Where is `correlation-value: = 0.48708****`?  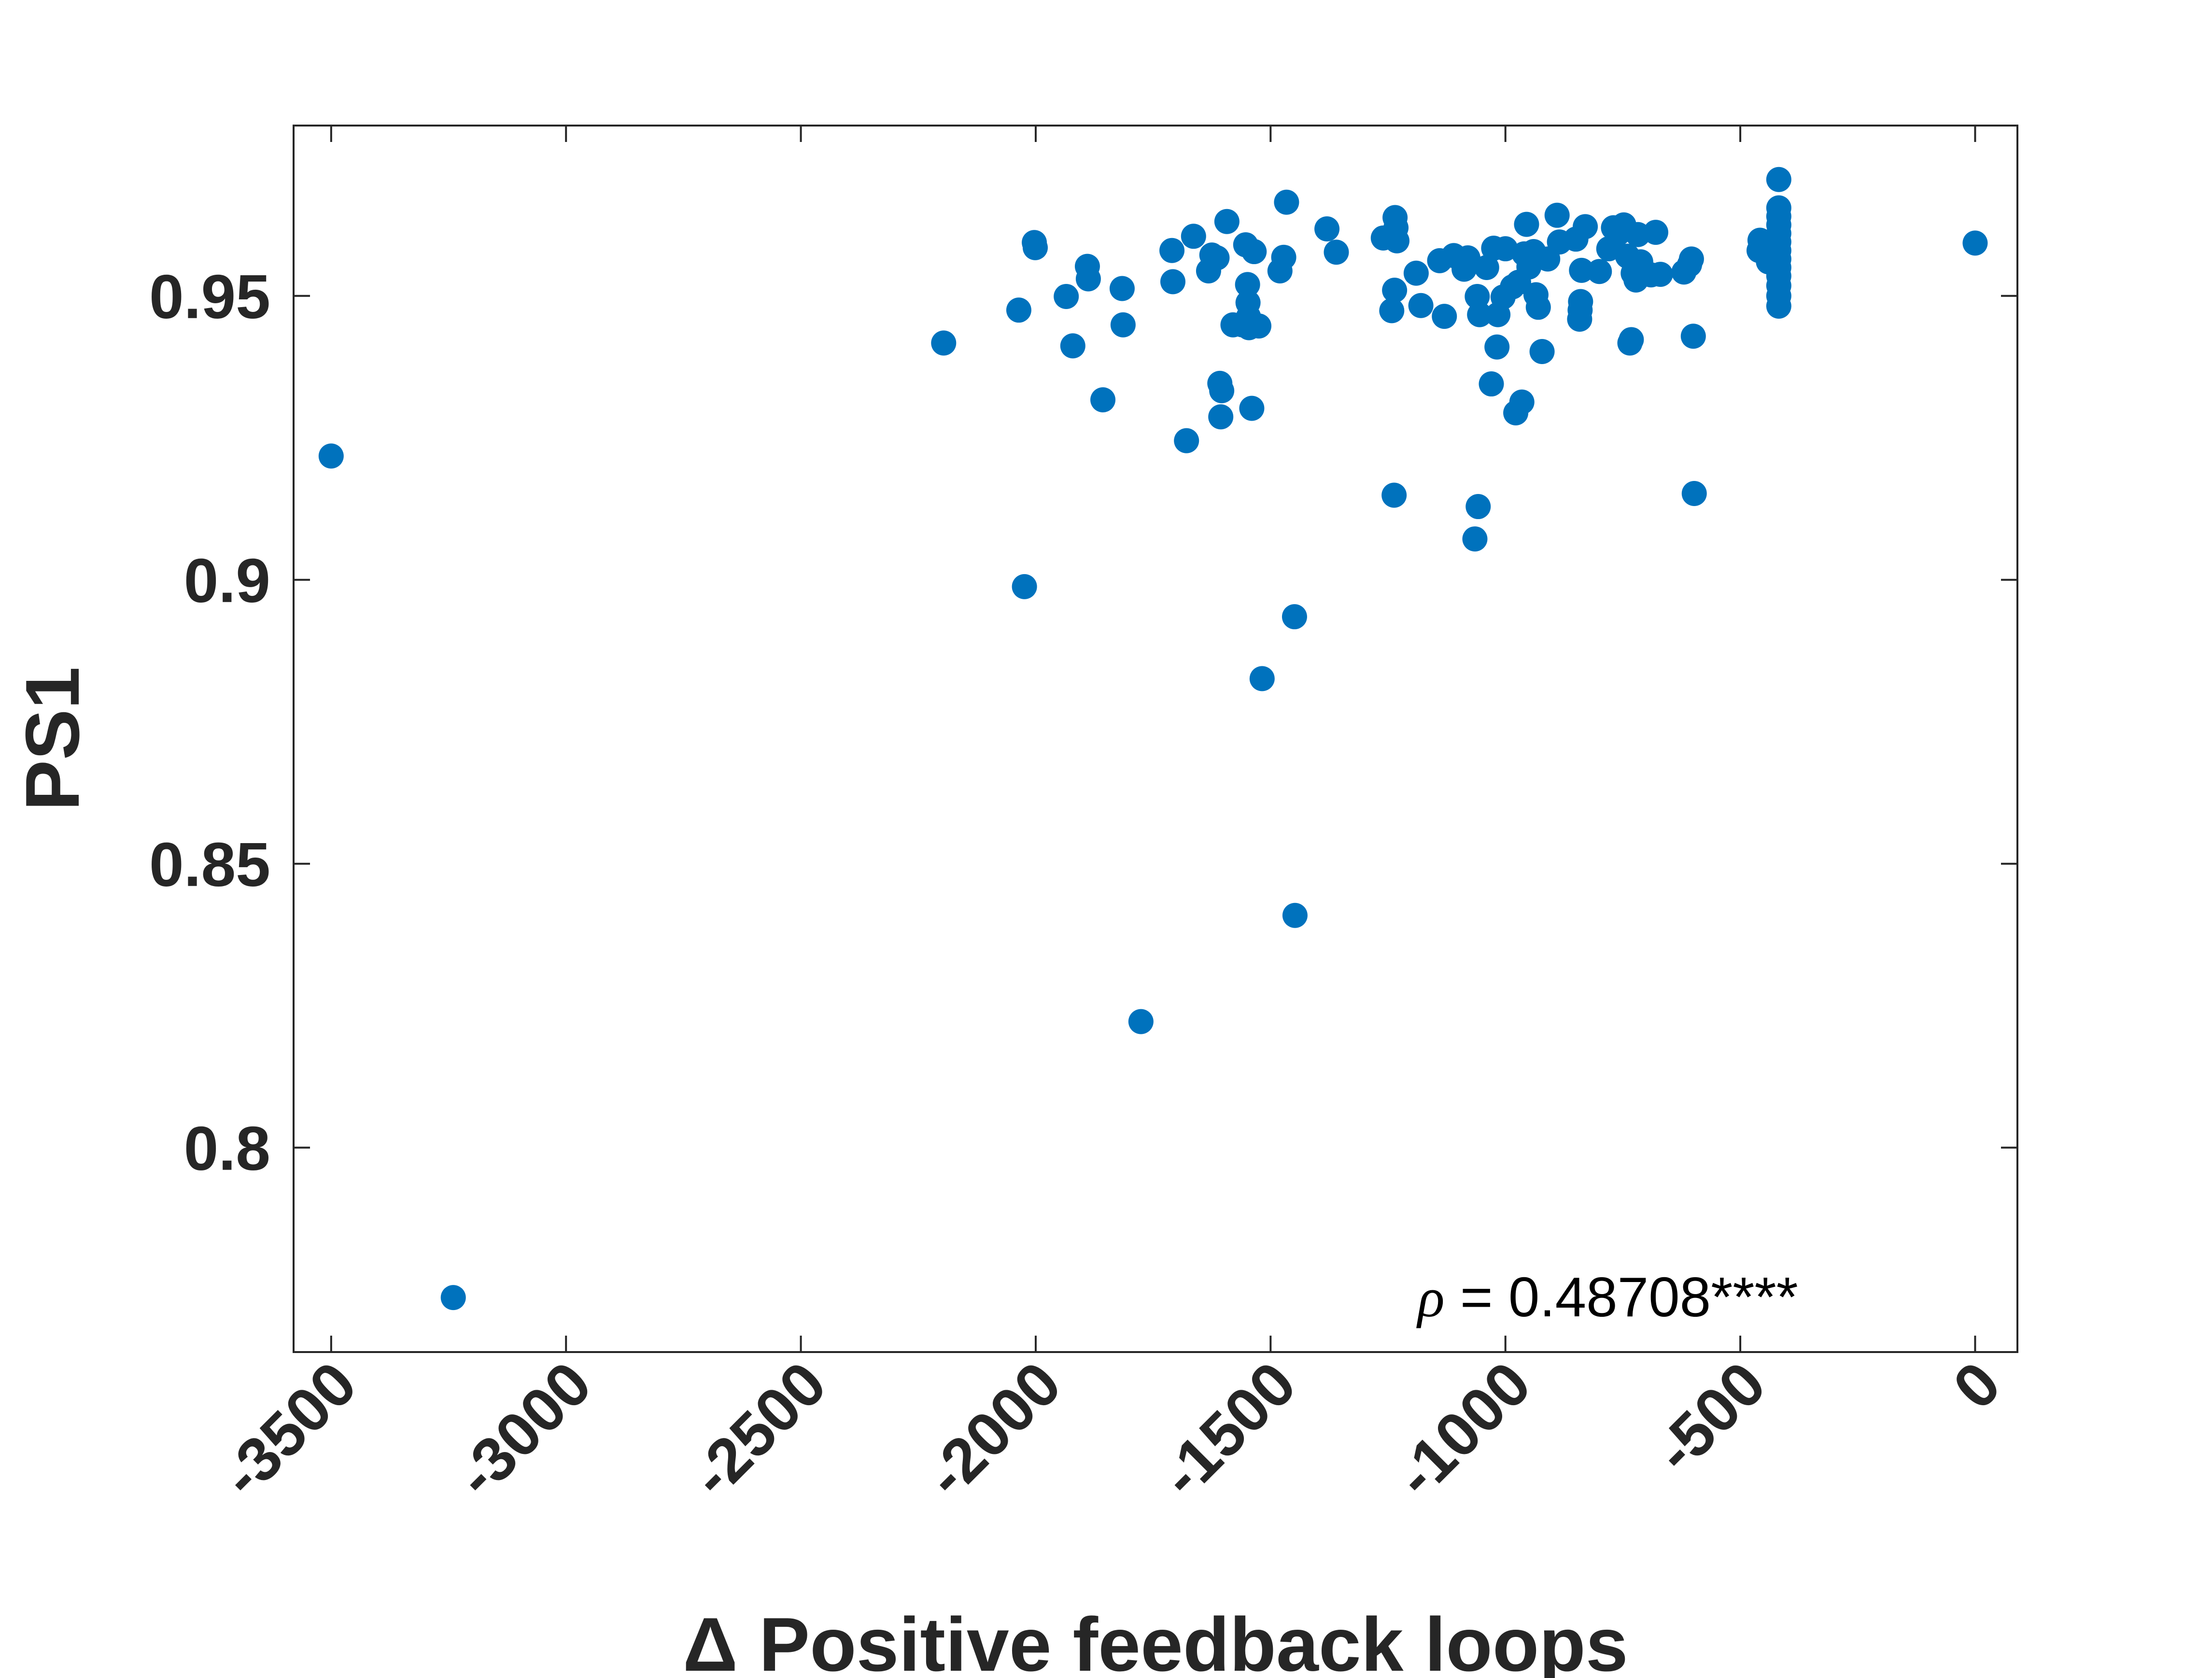 correlation-value: = 0.48708**** is located at coordinates (1621, 1297).